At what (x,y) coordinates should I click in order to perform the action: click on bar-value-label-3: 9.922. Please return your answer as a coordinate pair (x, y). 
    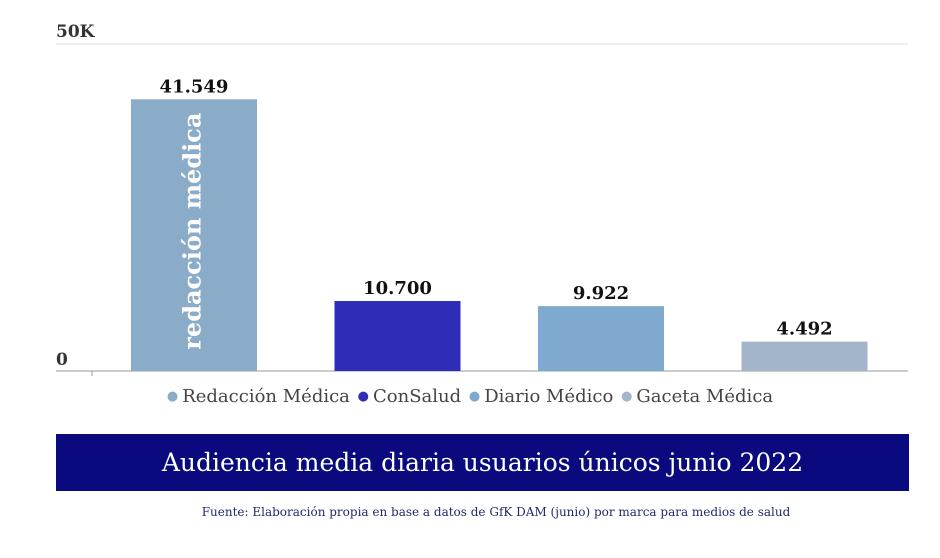
    Looking at the image, I should click on (601, 293).